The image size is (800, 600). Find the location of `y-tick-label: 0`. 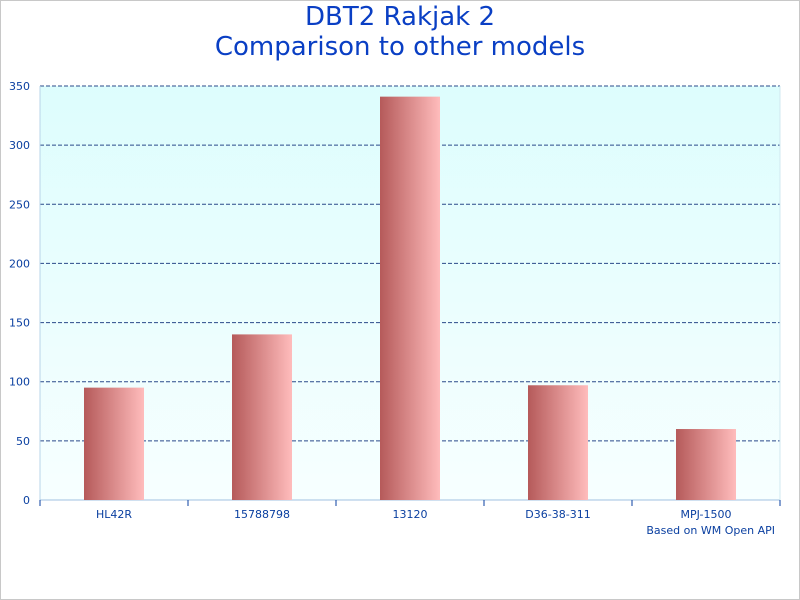

y-tick-label: 0 is located at coordinates (26, 500).